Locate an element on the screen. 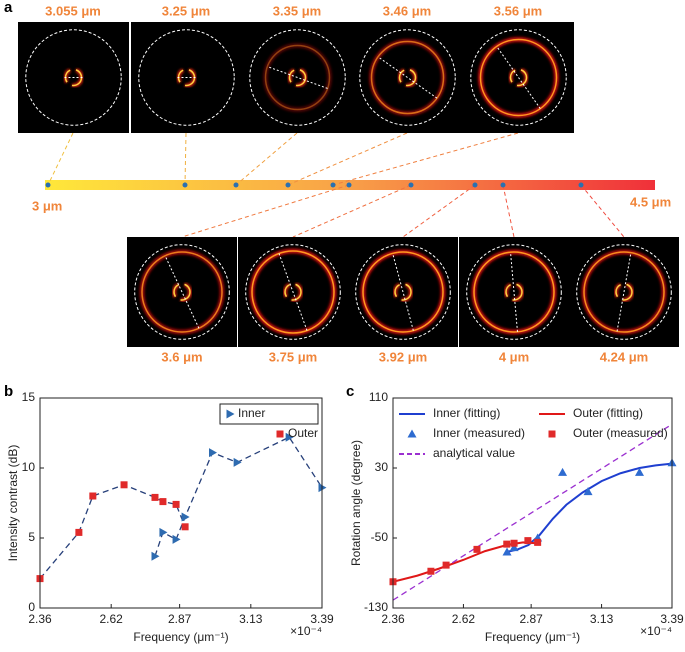 Image resolution: width=685 pixels, height=652 pixels. x-axis-label: Frequency (μm⁻¹) is located at coordinates (532, 637).